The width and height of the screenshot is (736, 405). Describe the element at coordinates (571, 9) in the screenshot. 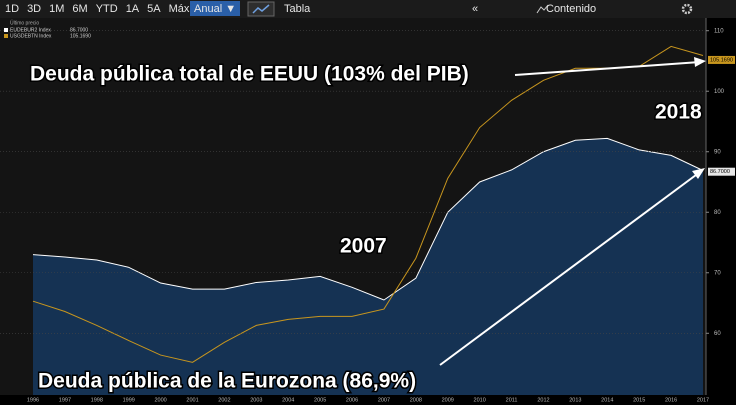

I see `content-button: Contenido` at that location.